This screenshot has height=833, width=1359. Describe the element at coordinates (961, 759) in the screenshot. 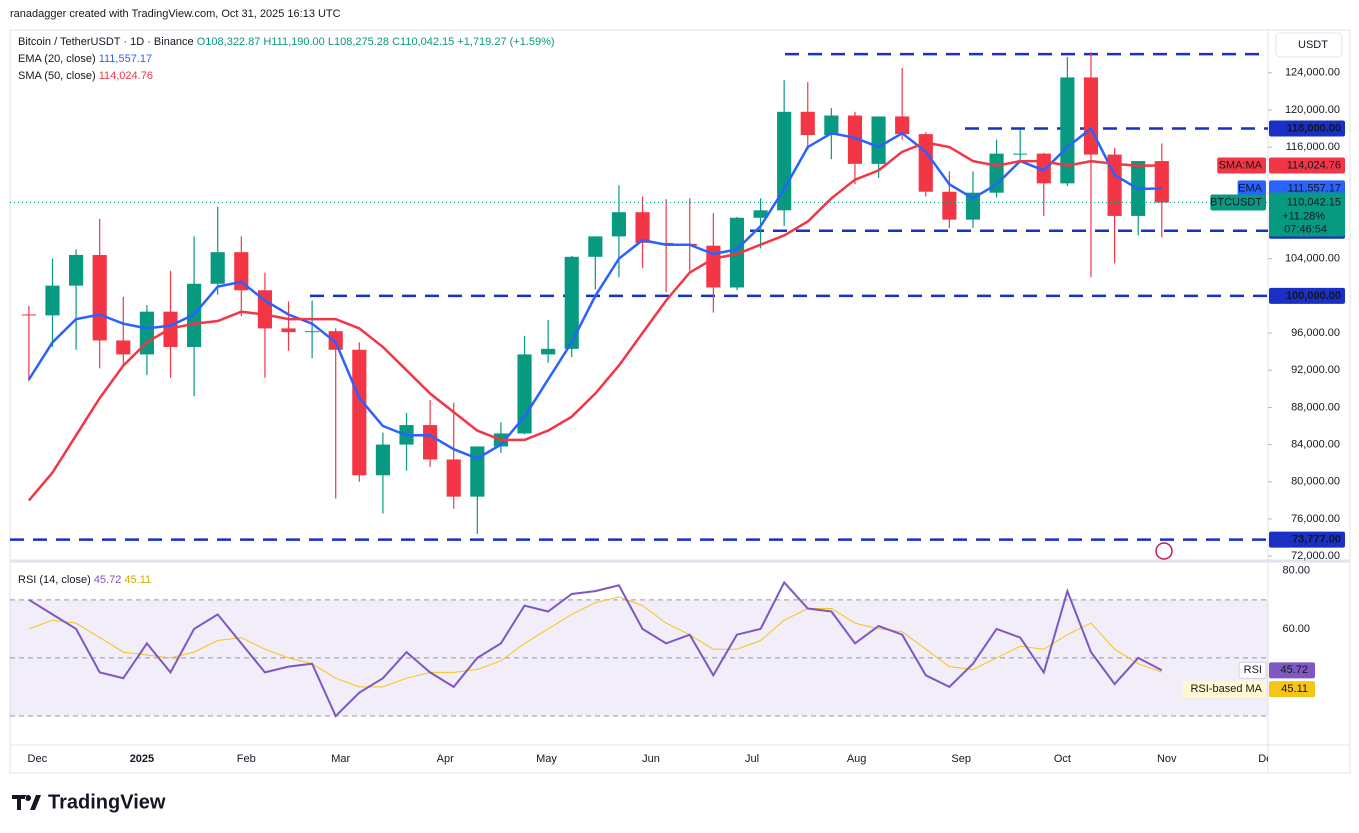

I see `x-tick-label: Sep` at that location.